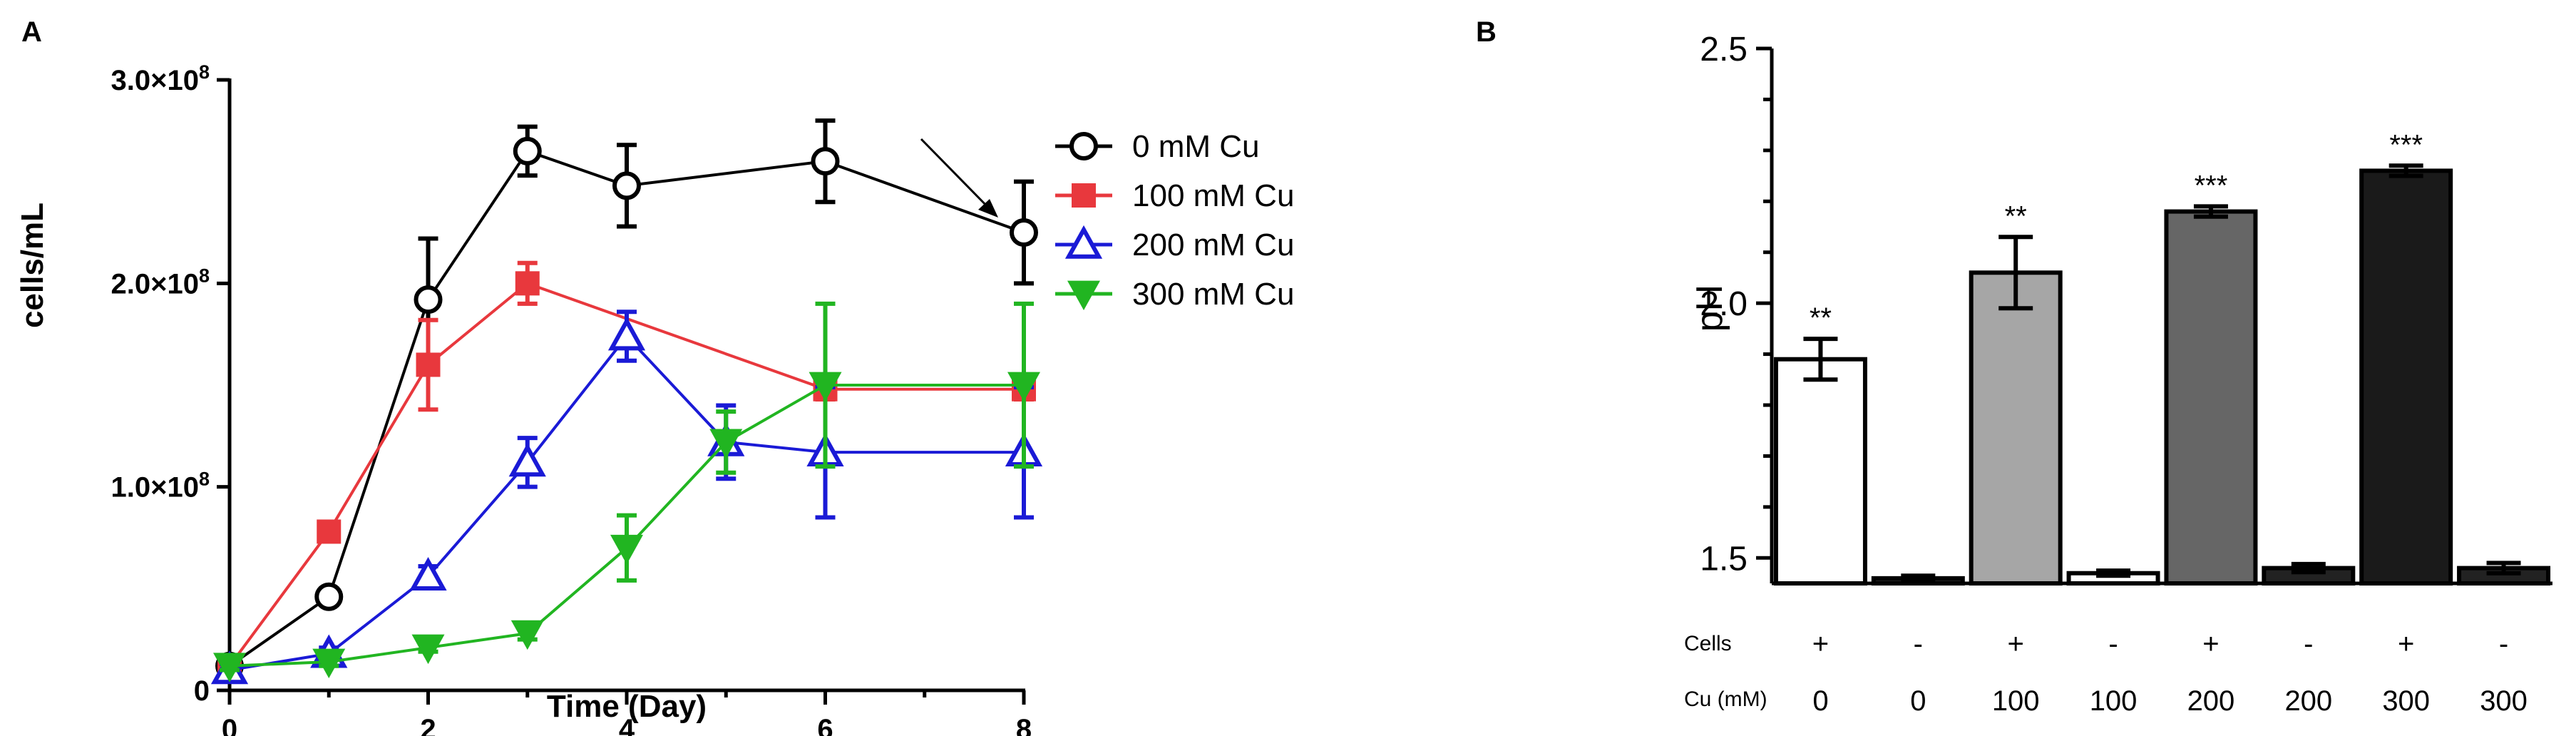 The height and width of the screenshot is (736, 2576). Describe the element at coordinates (1708, 643) in the screenshot. I see `row-label-cells: Cells` at that location.